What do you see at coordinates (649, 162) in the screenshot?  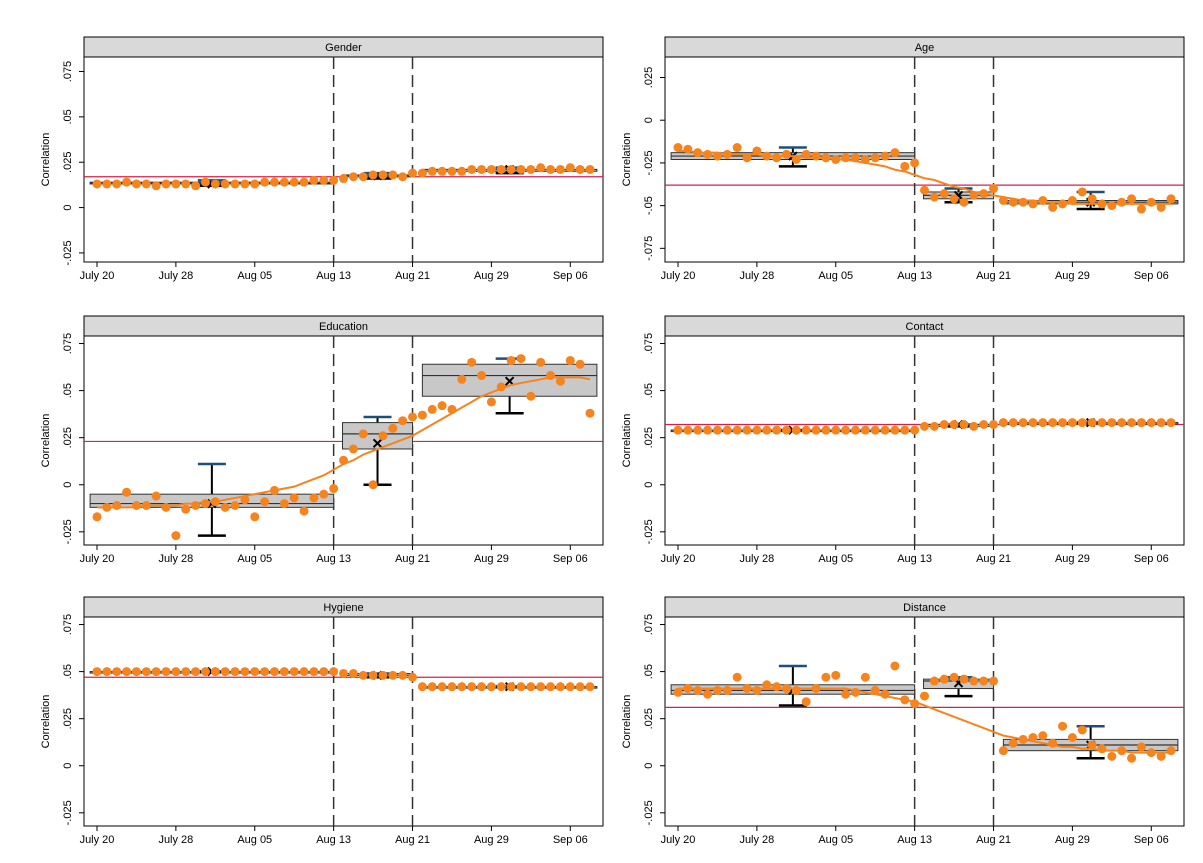 I see `y-tick-label: -.025` at bounding box center [649, 162].